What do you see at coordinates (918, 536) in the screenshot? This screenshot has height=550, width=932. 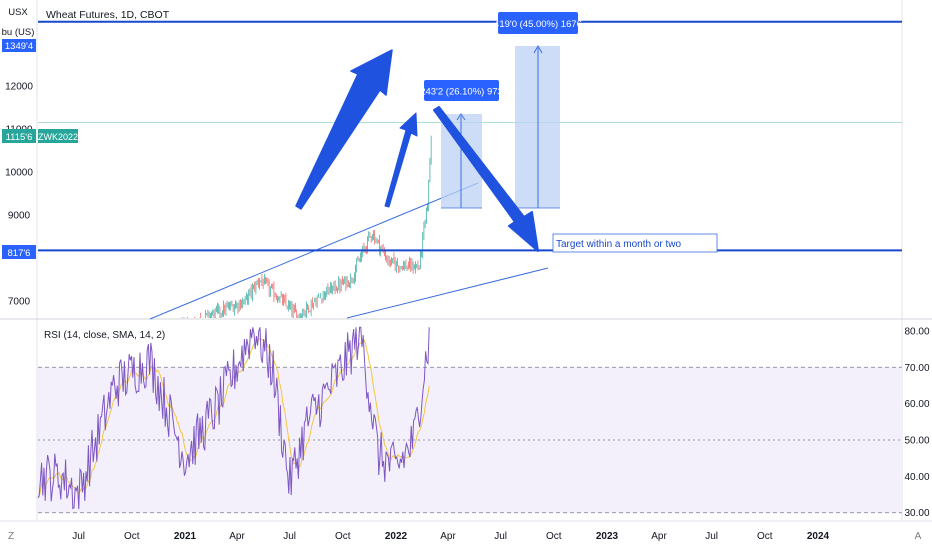 I see `auto-scale-toggle: A` at bounding box center [918, 536].